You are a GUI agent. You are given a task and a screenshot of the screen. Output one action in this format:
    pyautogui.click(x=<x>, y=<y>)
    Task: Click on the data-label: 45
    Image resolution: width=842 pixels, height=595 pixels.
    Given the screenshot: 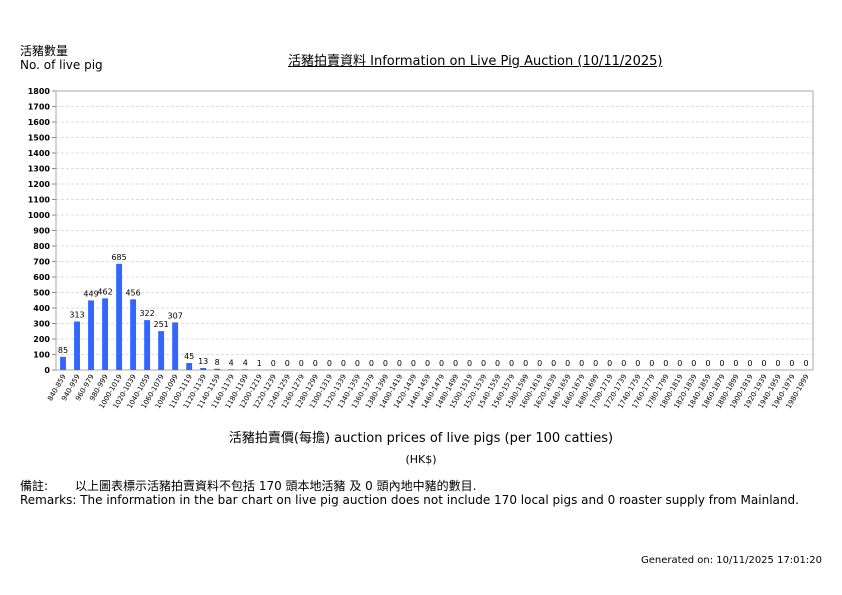 What is the action you would take?
    pyautogui.click(x=189, y=356)
    